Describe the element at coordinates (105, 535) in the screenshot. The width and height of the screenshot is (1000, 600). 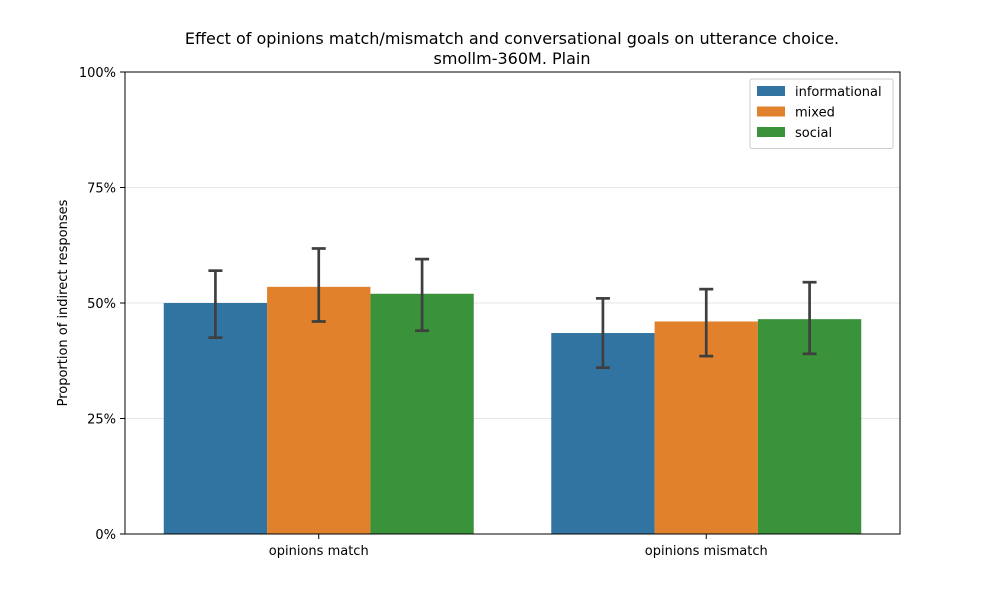
I see `y-tick-label: 0%` at that location.